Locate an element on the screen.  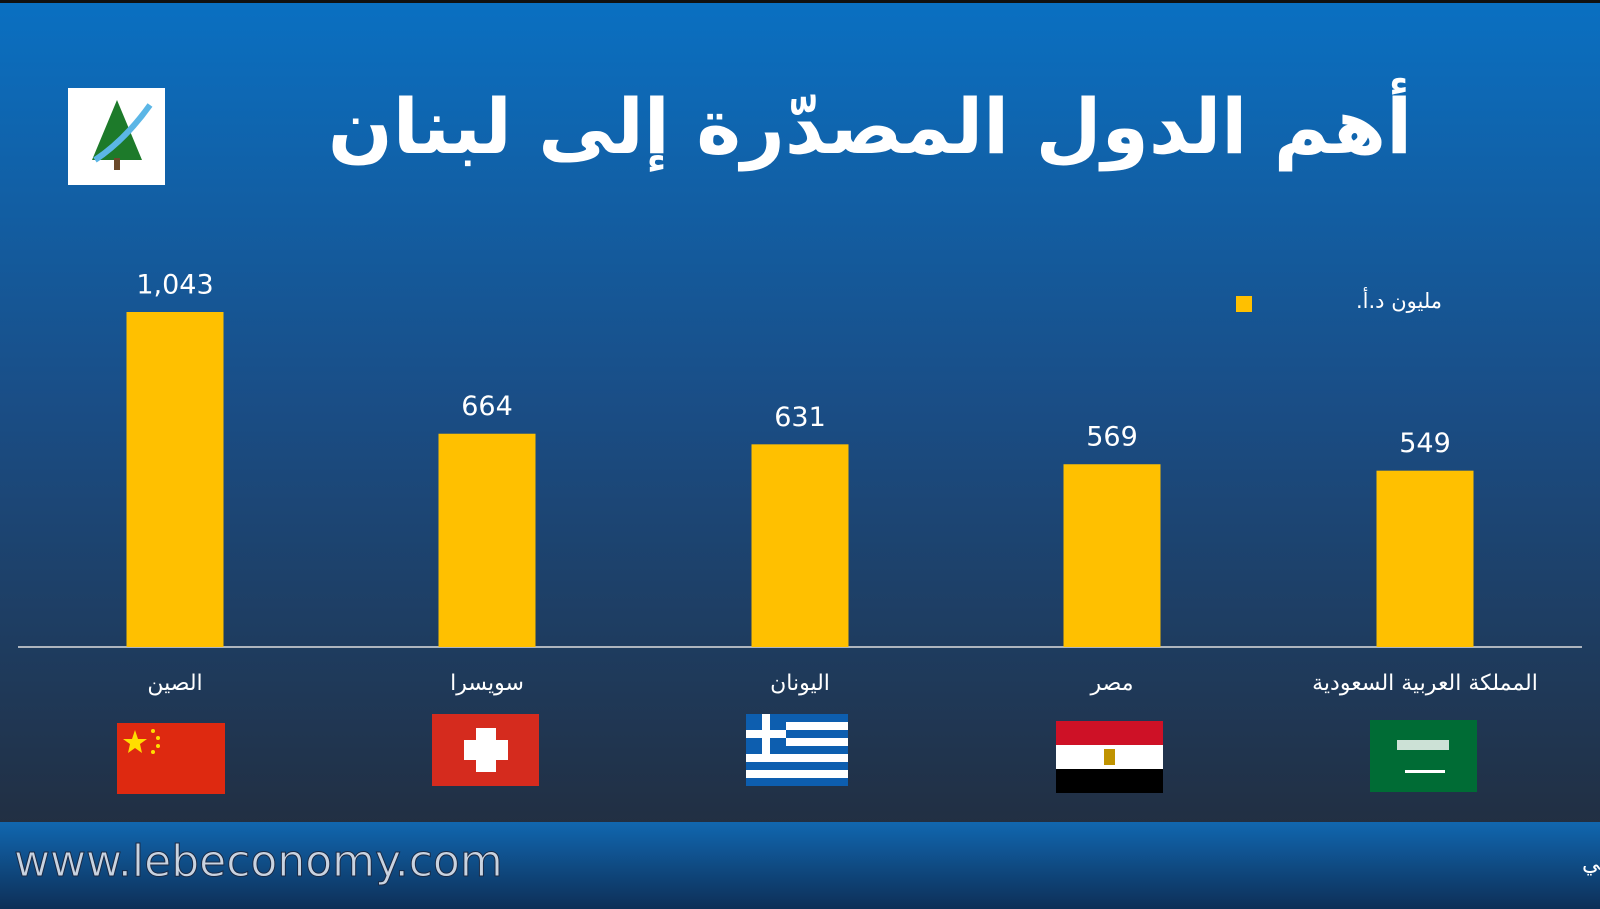
value-label: 549 is located at coordinates (1425, 443).